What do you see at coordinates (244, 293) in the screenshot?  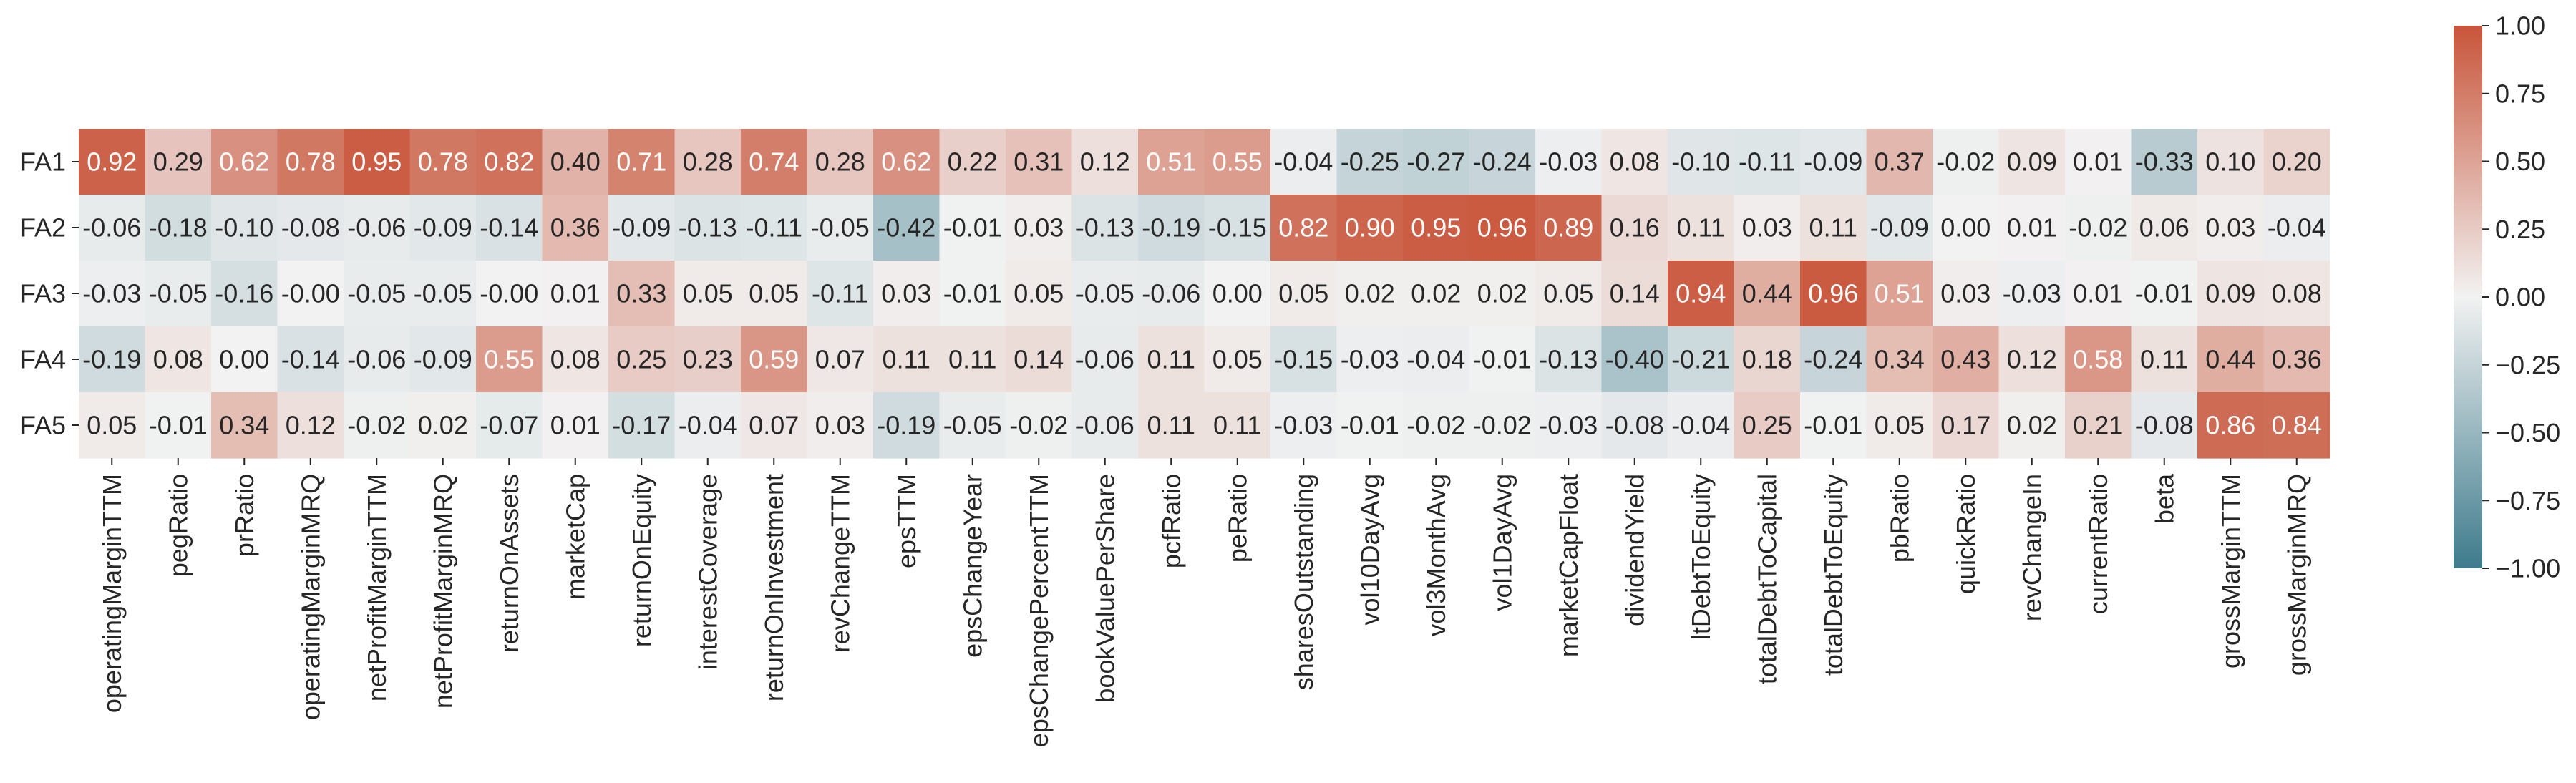 I see `cell-value-label: -0.16` at bounding box center [244, 293].